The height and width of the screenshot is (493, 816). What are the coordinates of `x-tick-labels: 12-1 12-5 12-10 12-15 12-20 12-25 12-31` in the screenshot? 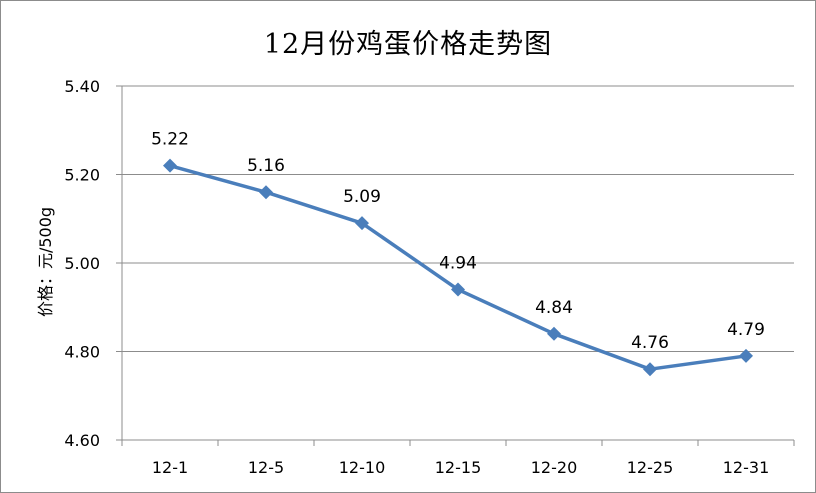 It's located at (460, 467).